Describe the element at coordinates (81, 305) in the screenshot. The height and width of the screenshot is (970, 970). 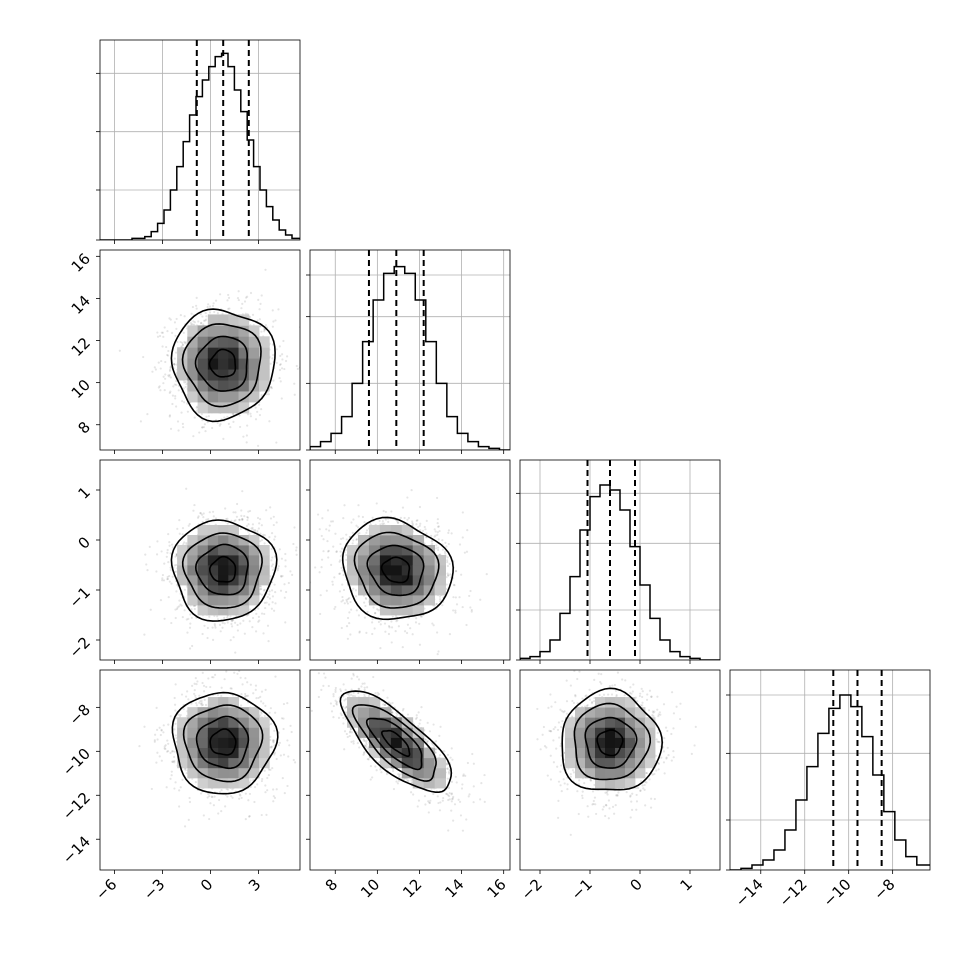
I see `y-tick-label: 14` at that location.